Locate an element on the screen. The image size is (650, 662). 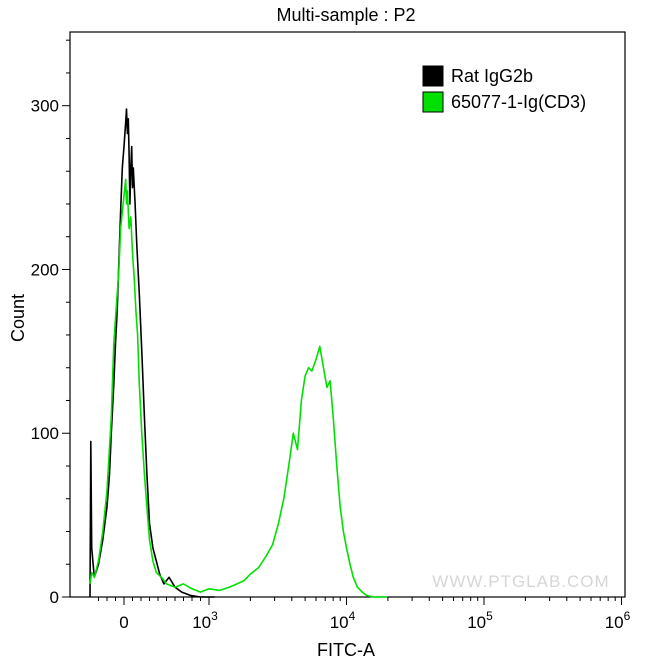
y-tick-label: 0 is located at coordinates (54, 597).